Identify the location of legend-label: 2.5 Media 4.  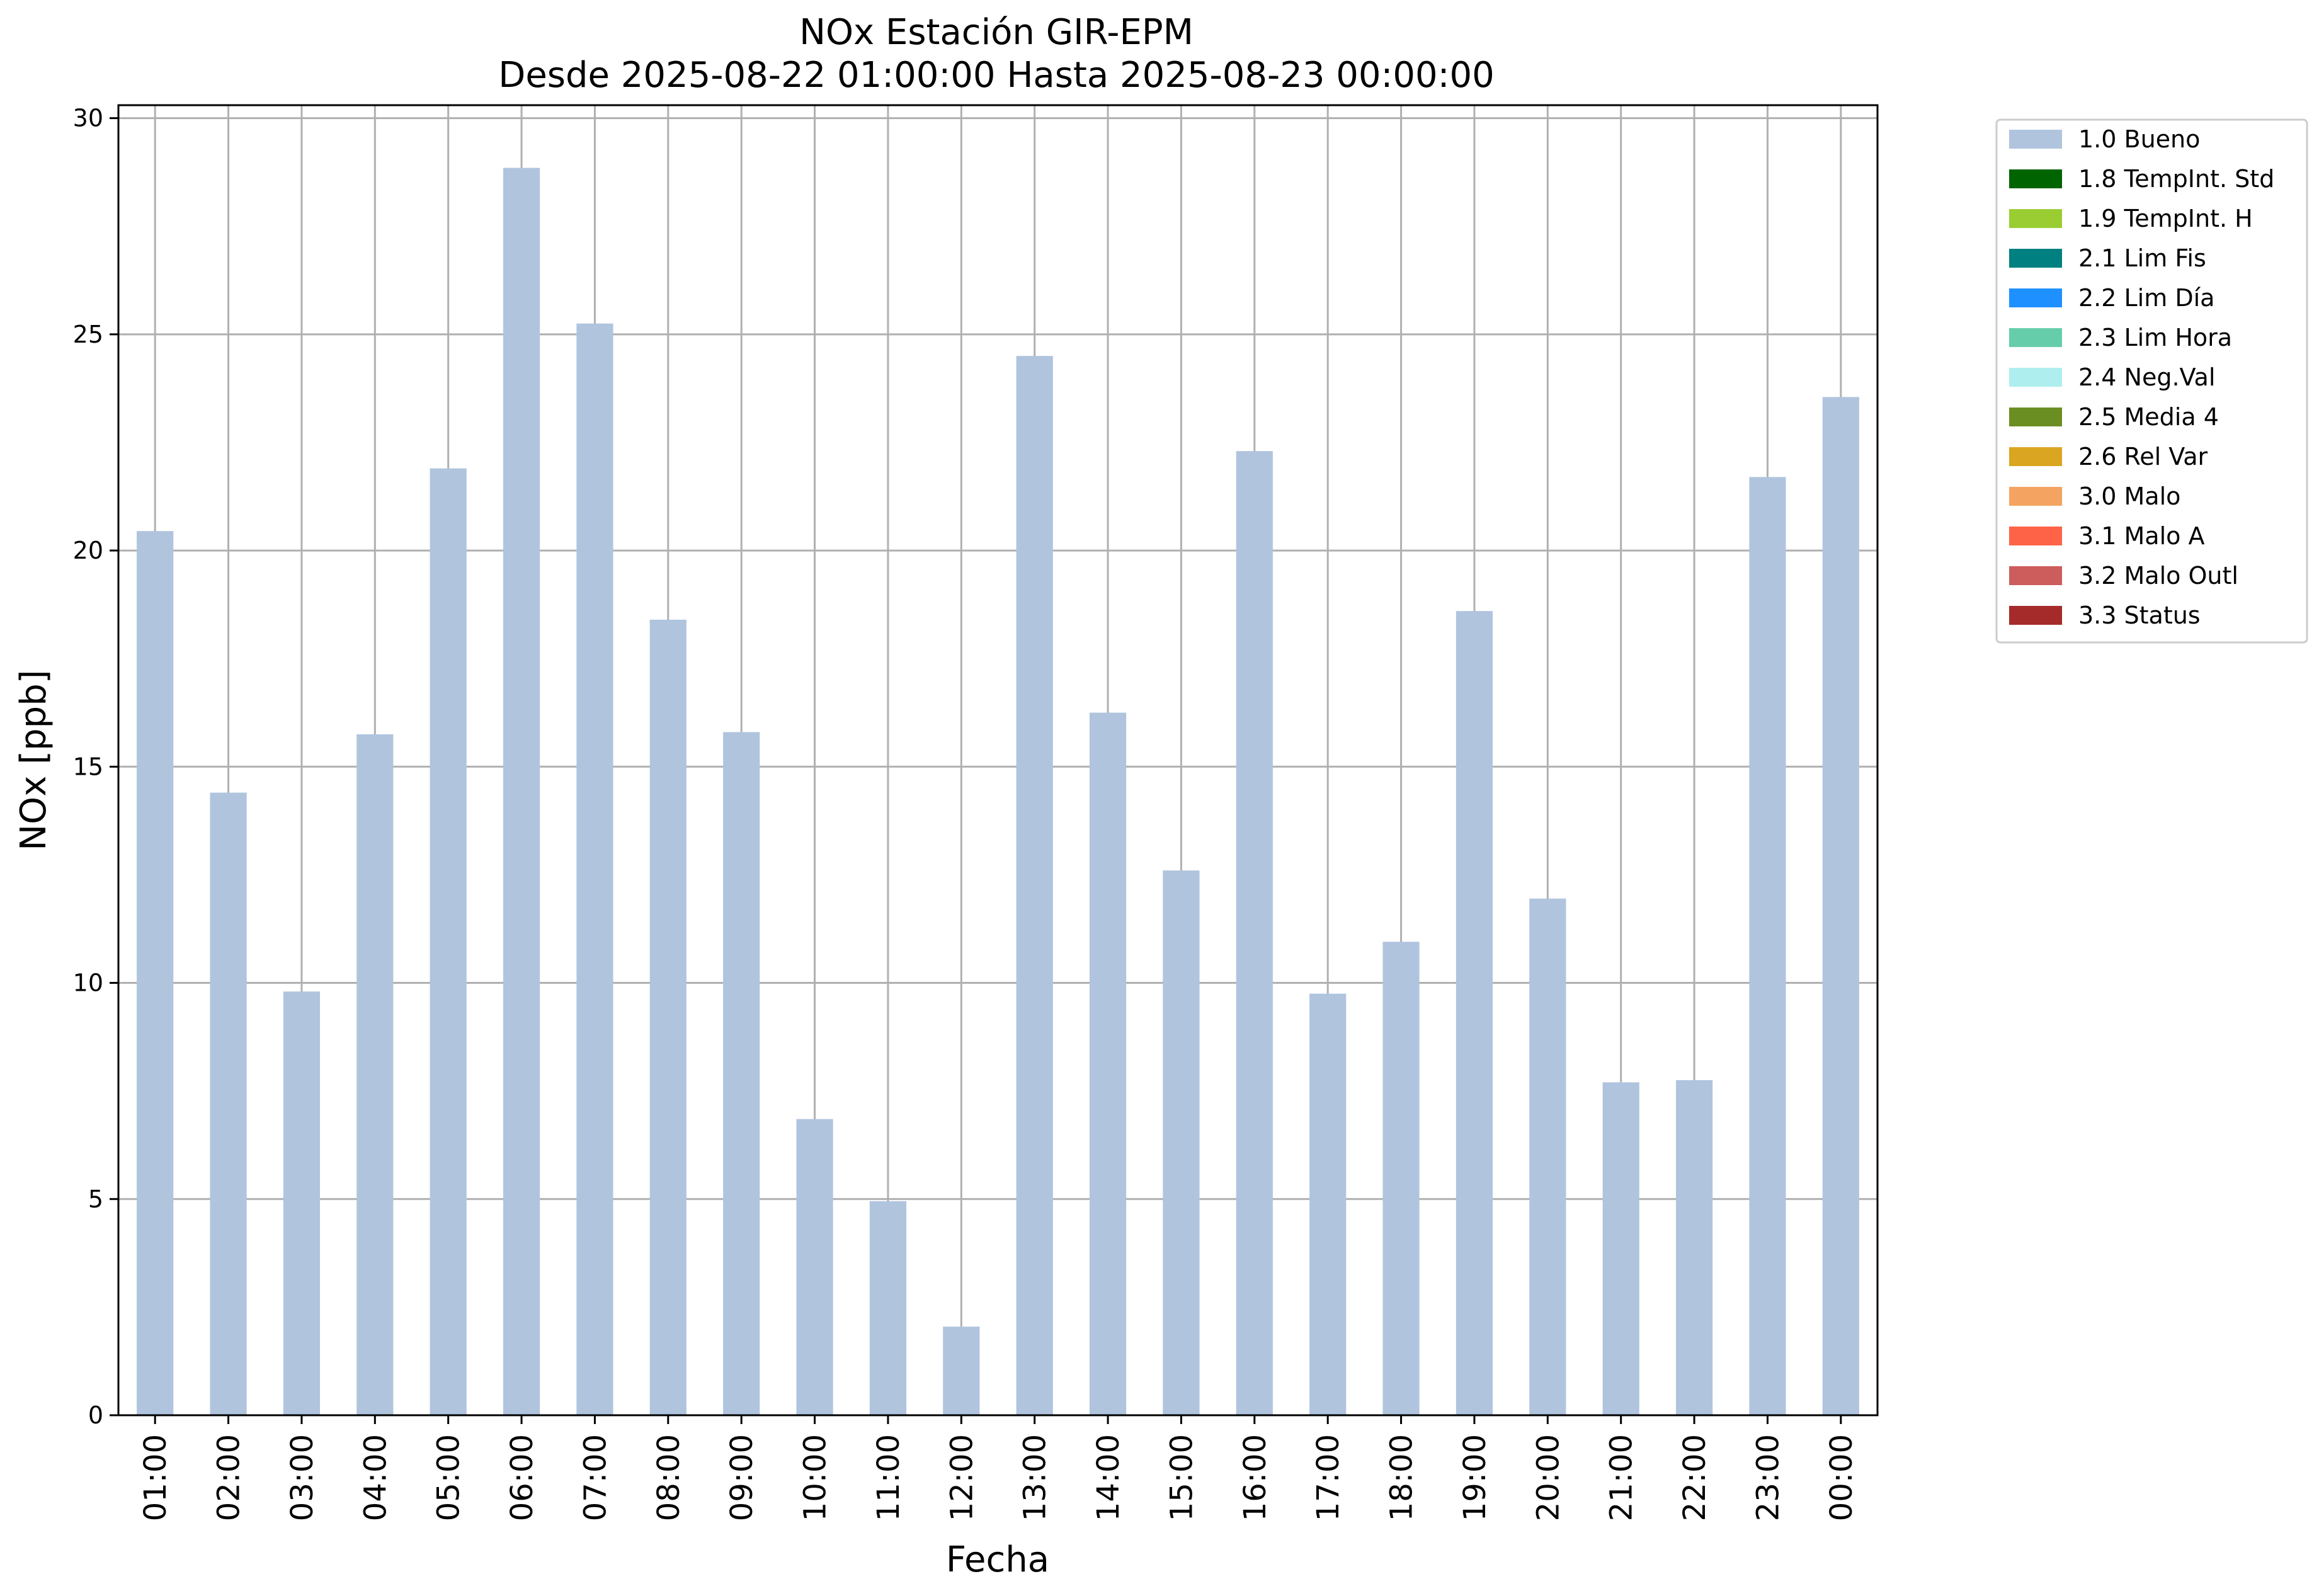
(2148, 417).